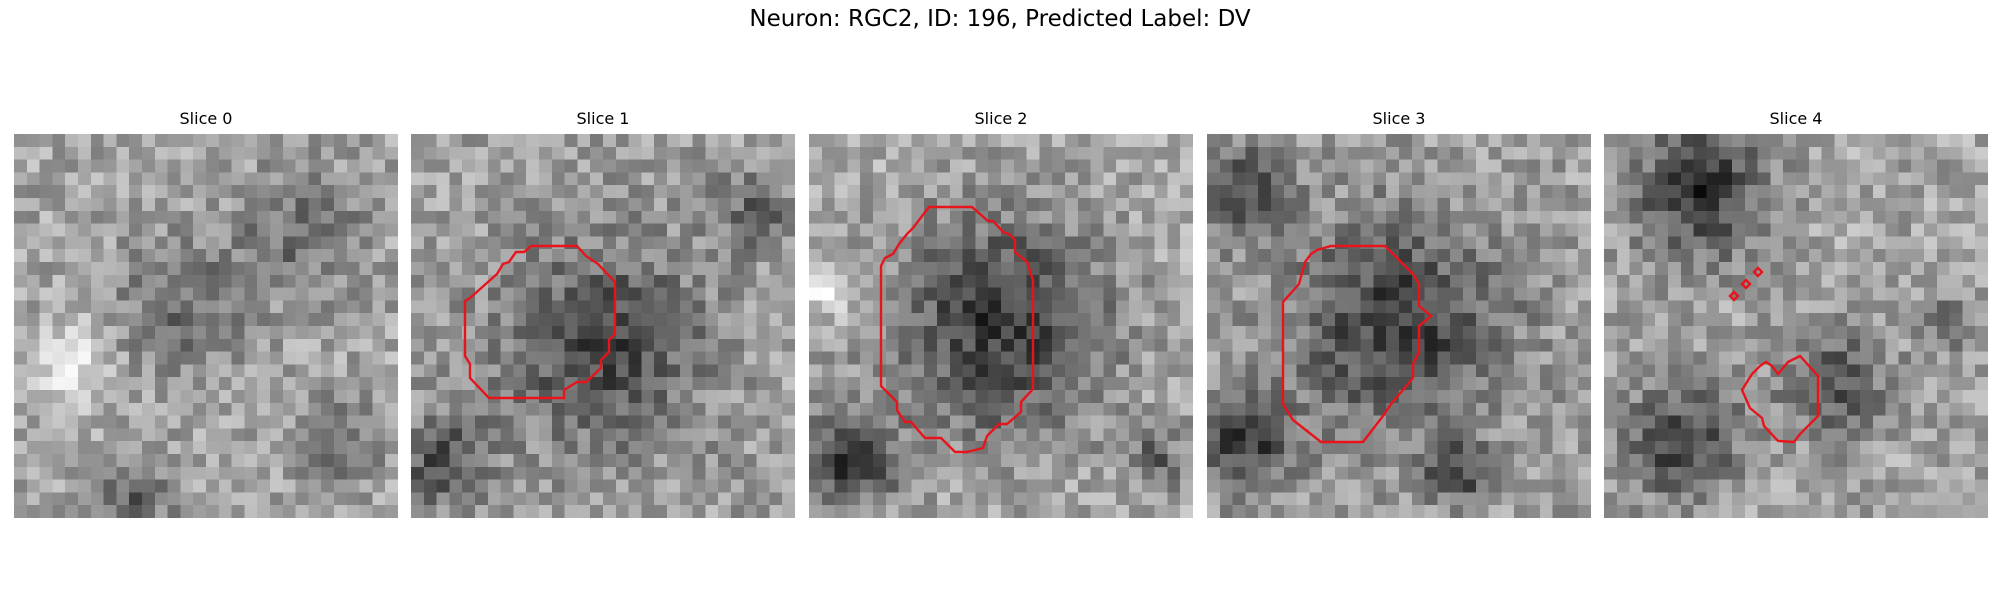 This screenshot has height=600, width=2000. Describe the element at coordinates (1001, 118) in the screenshot. I see `slice-title-2: Slice 2` at that location.